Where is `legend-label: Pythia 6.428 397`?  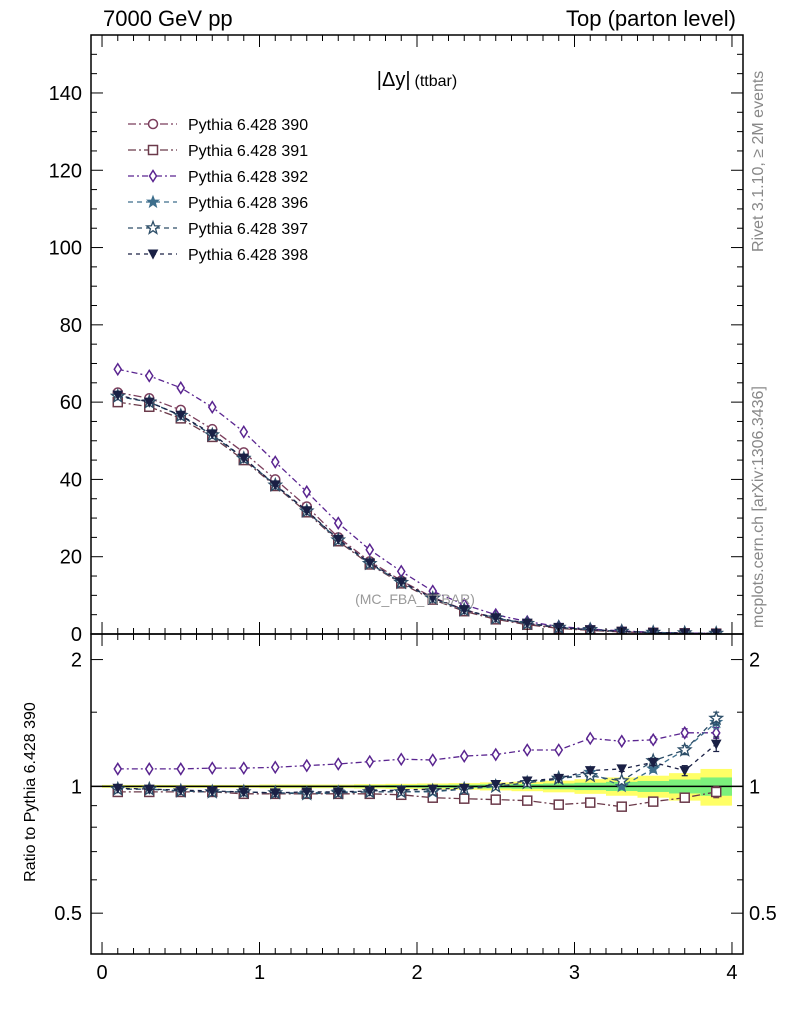 legend-label: Pythia 6.428 397 is located at coordinates (248, 229).